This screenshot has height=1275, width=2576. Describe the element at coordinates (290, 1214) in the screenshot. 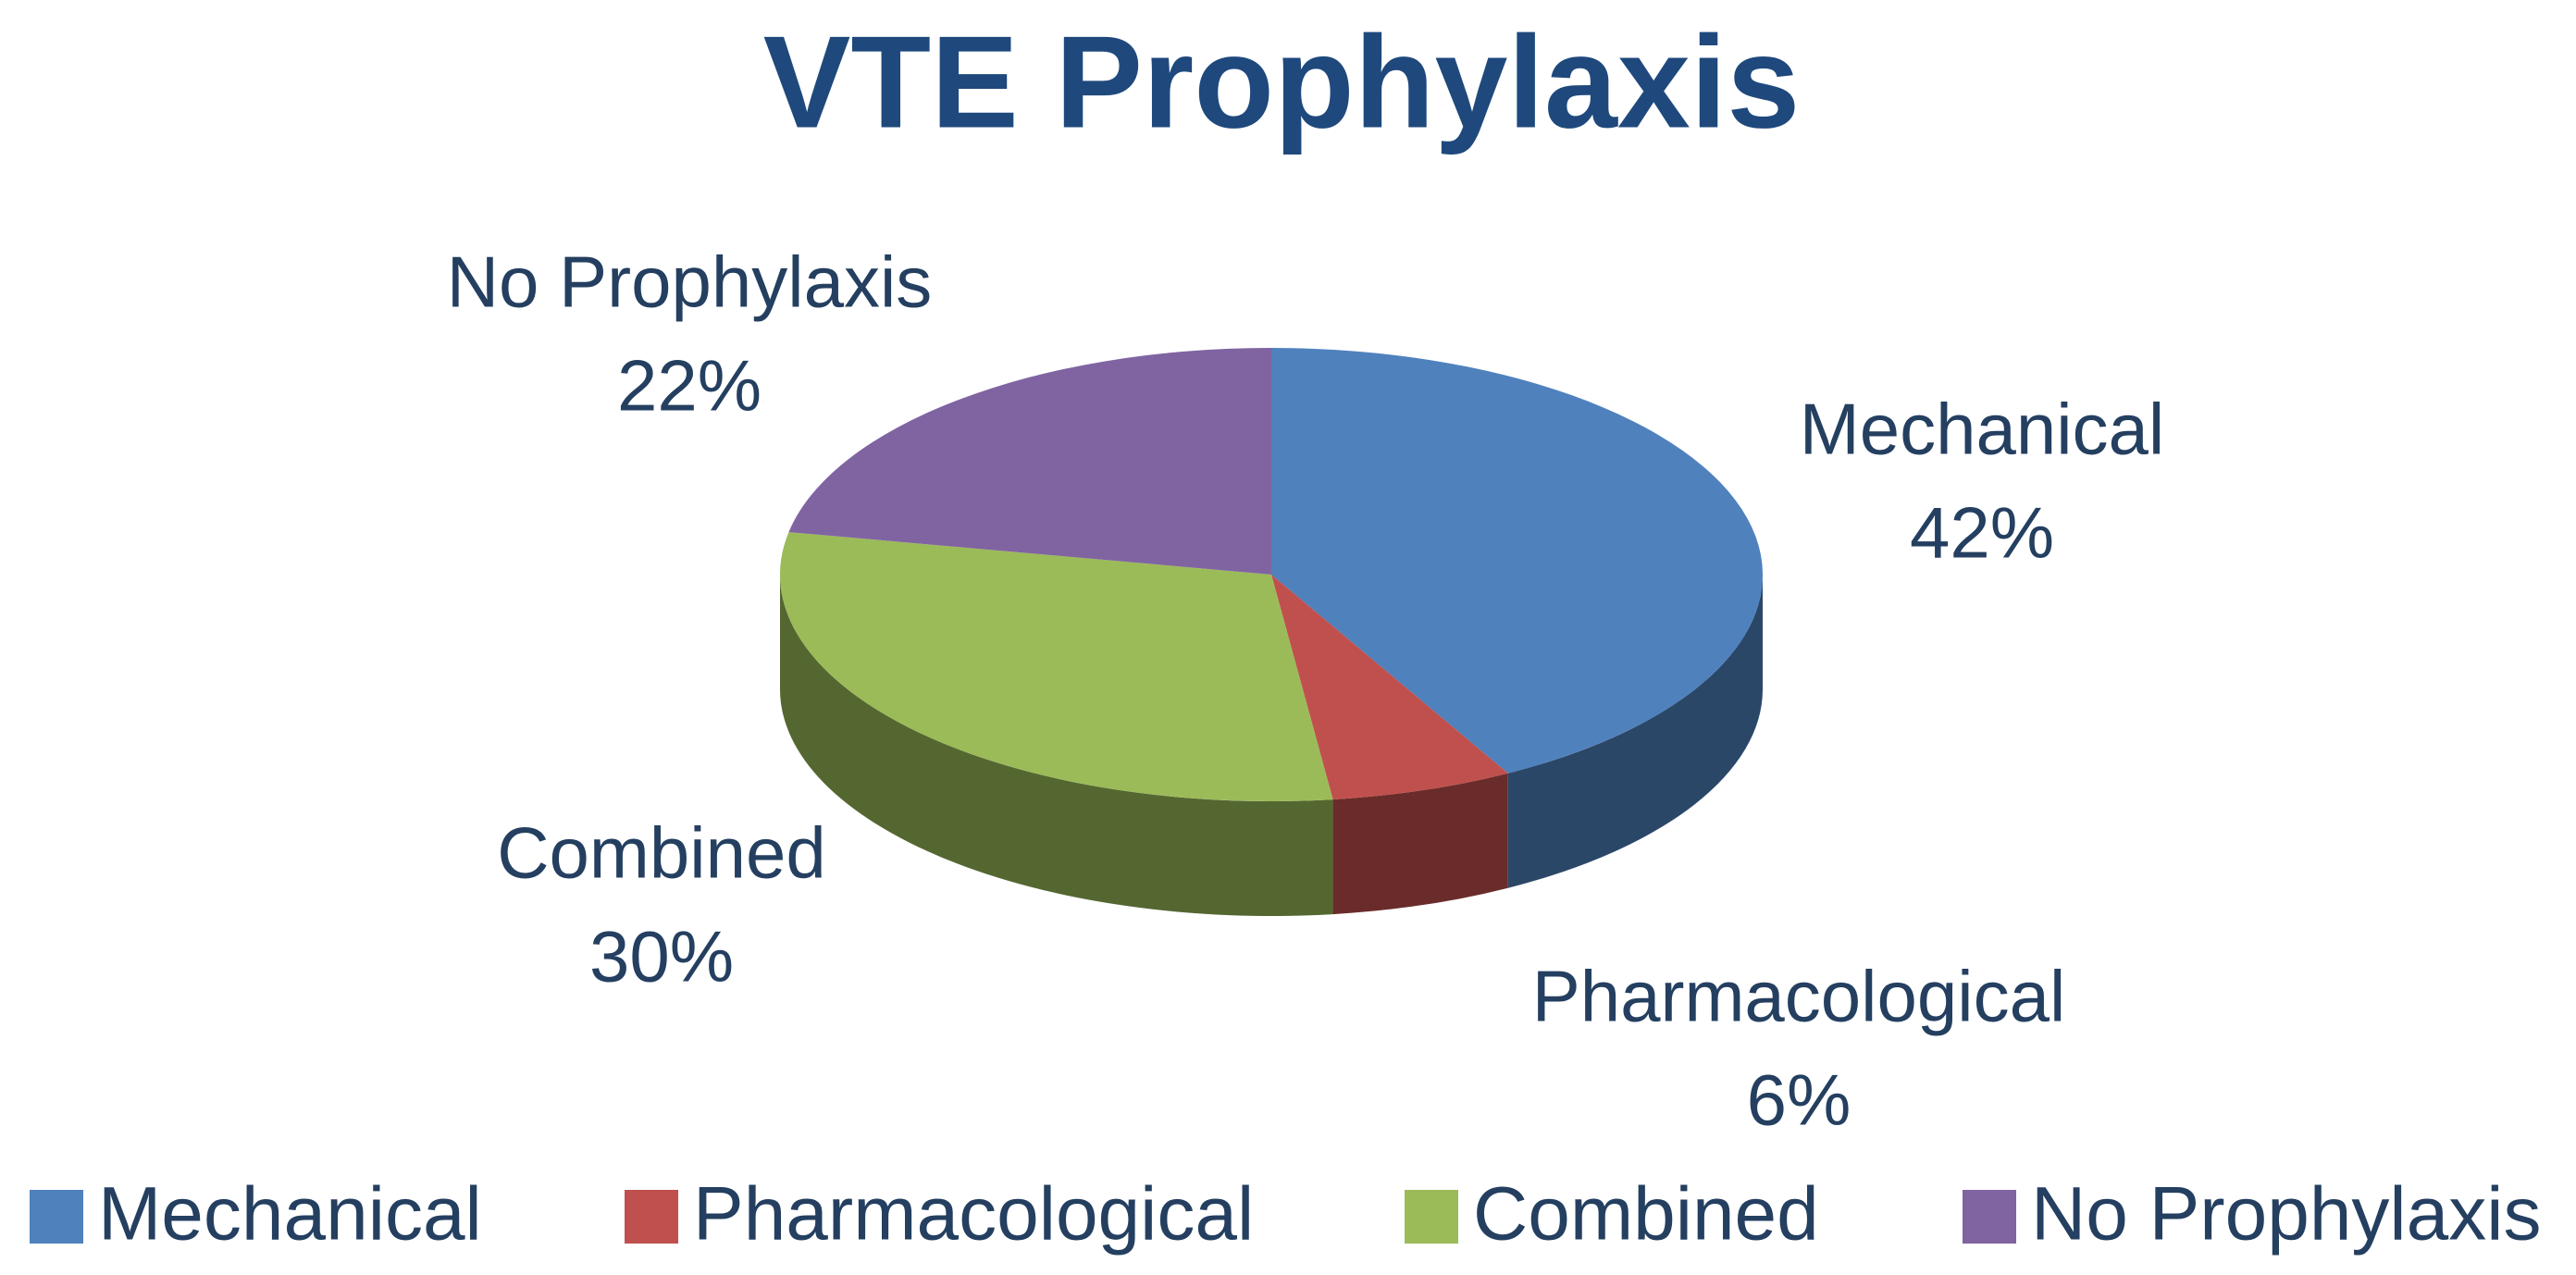

I see `legend-label: Mechanical` at that location.